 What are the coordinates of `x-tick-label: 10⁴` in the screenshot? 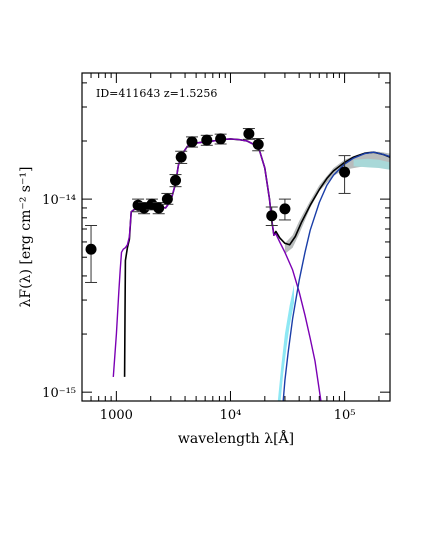 It's located at (231, 415).